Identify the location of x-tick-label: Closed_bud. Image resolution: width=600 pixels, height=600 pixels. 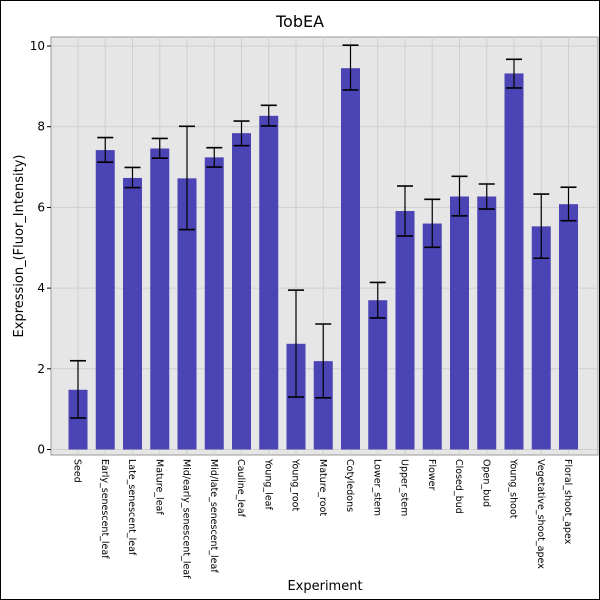
(458, 486).